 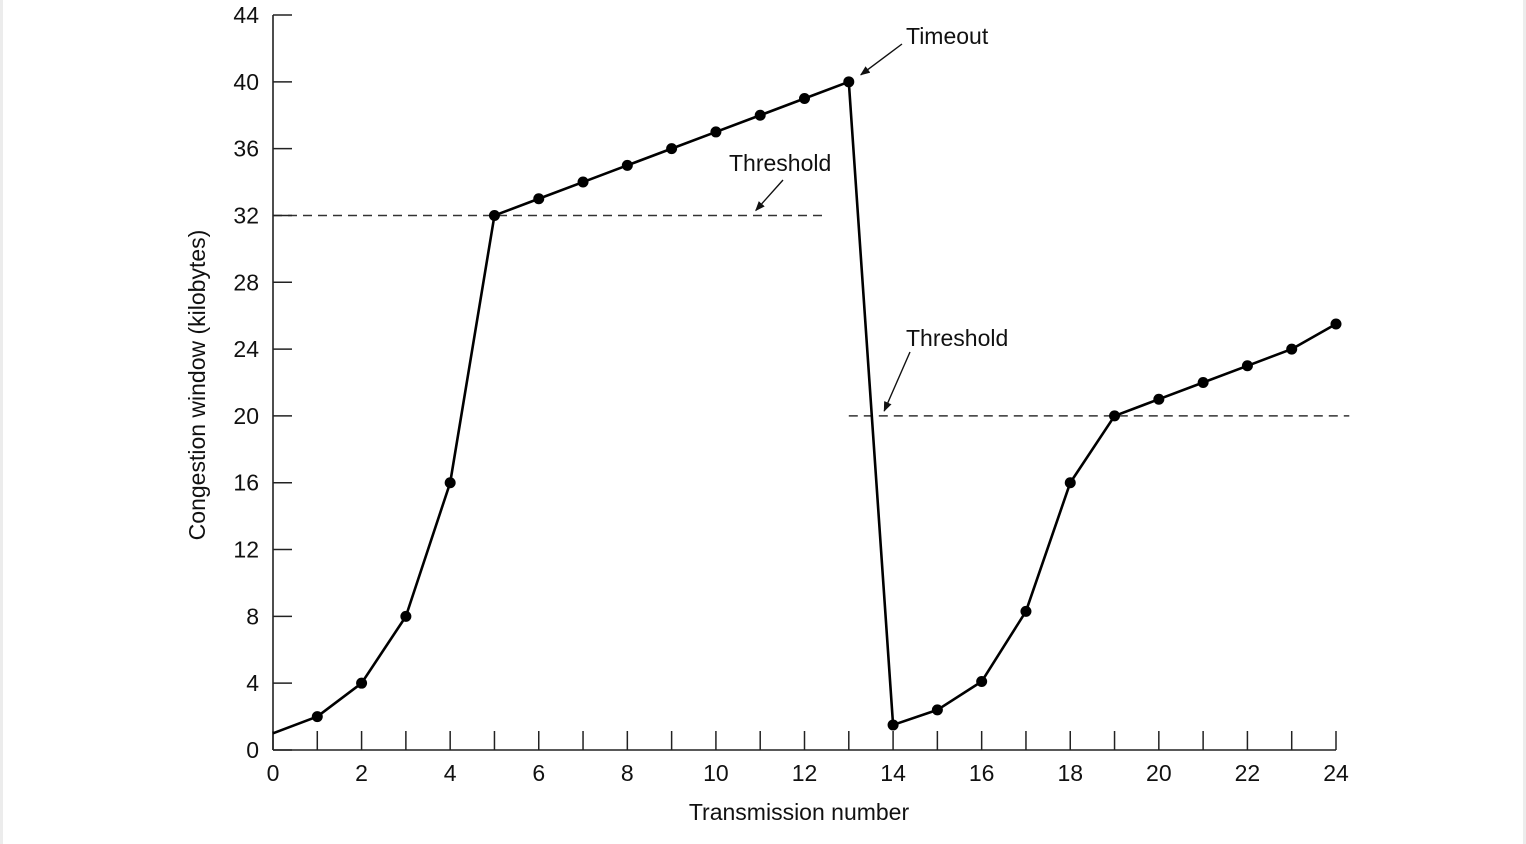 What do you see at coordinates (716, 773) in the screenshot?
I see `x-tick-label: 10` at bounding box center [716, 773].